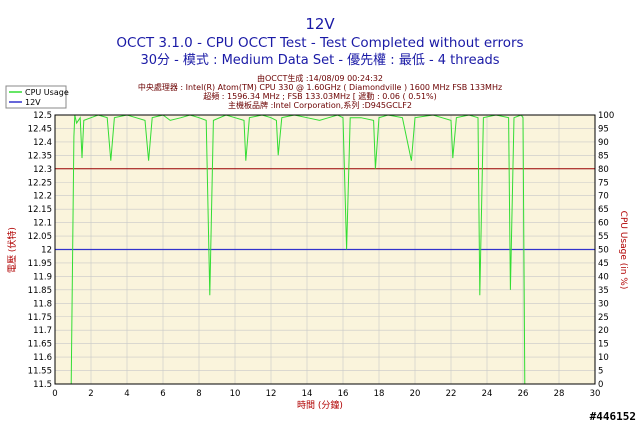 The image size is (640, 427). Describe the element at coordinates (326, 394) in the screenshot. I see `x-axis-ticks: 0 2 4 6 8 10 12 14 16 18 20 22 24 26 28 30` at that location.